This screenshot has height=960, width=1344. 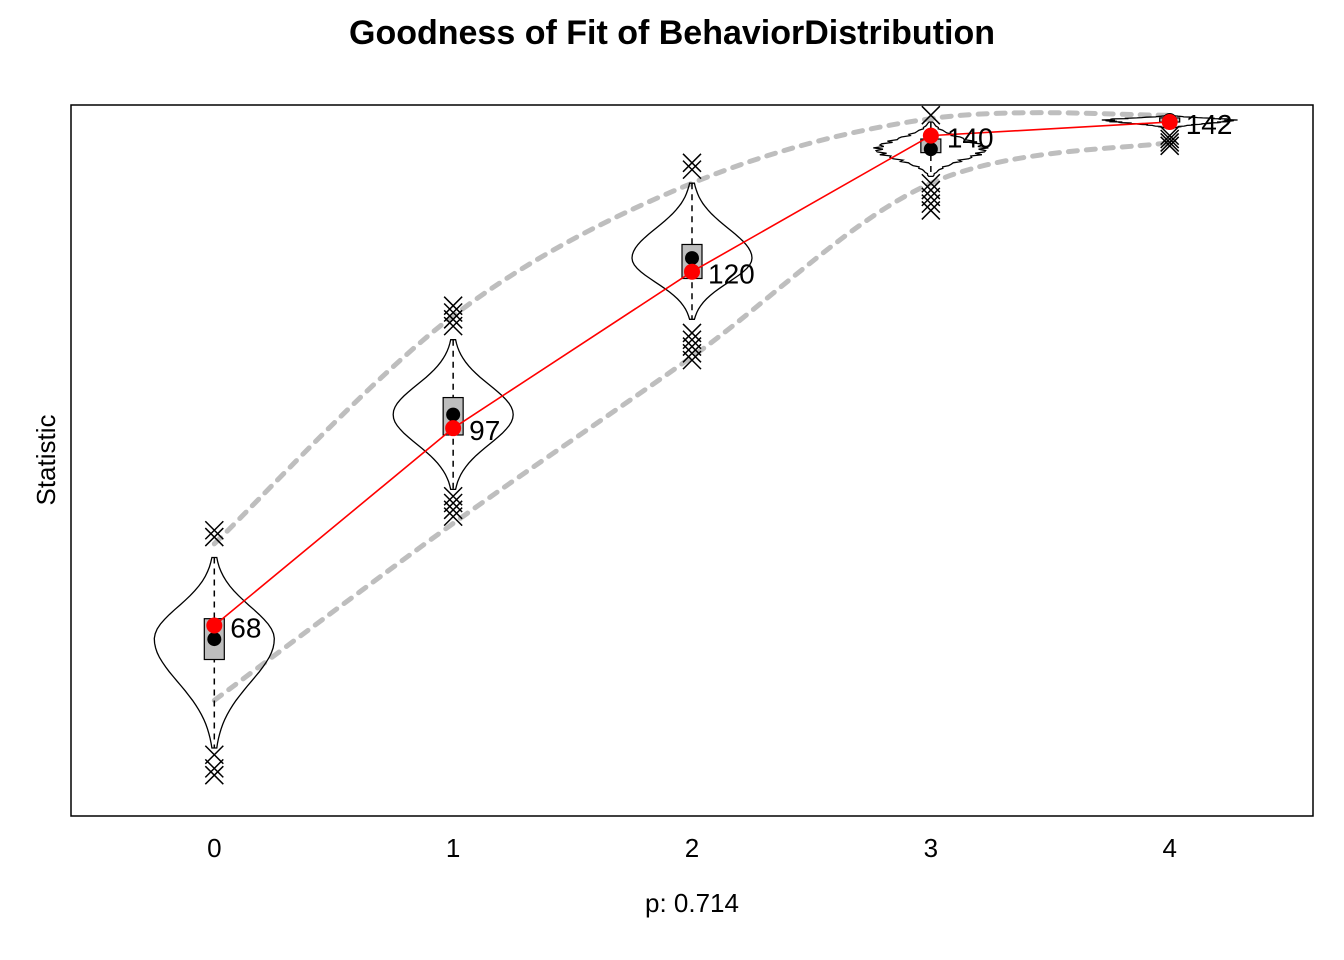 What do you see at coordinates (46, 459) in the screenshot?
I see `y-axis-label: Statistic` at bounding box center [46, 459].